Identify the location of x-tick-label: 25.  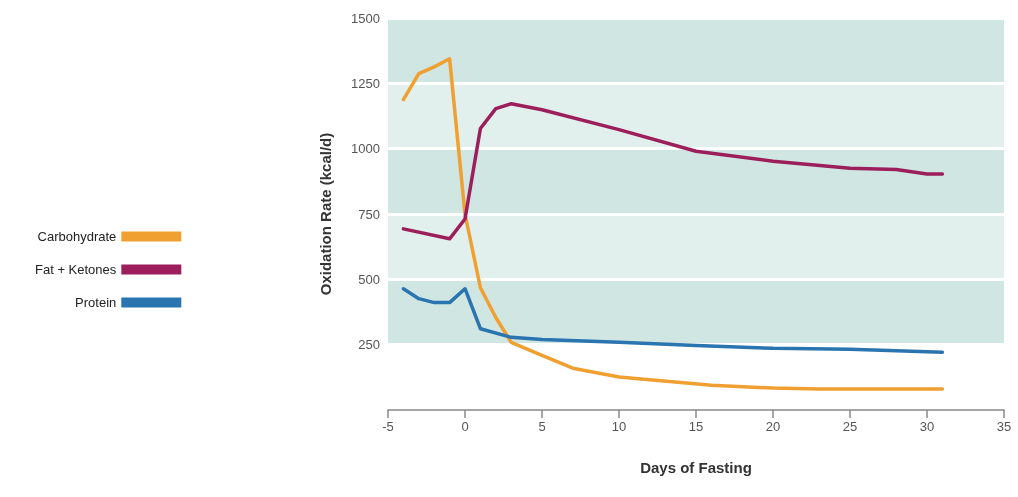
(850, 426).